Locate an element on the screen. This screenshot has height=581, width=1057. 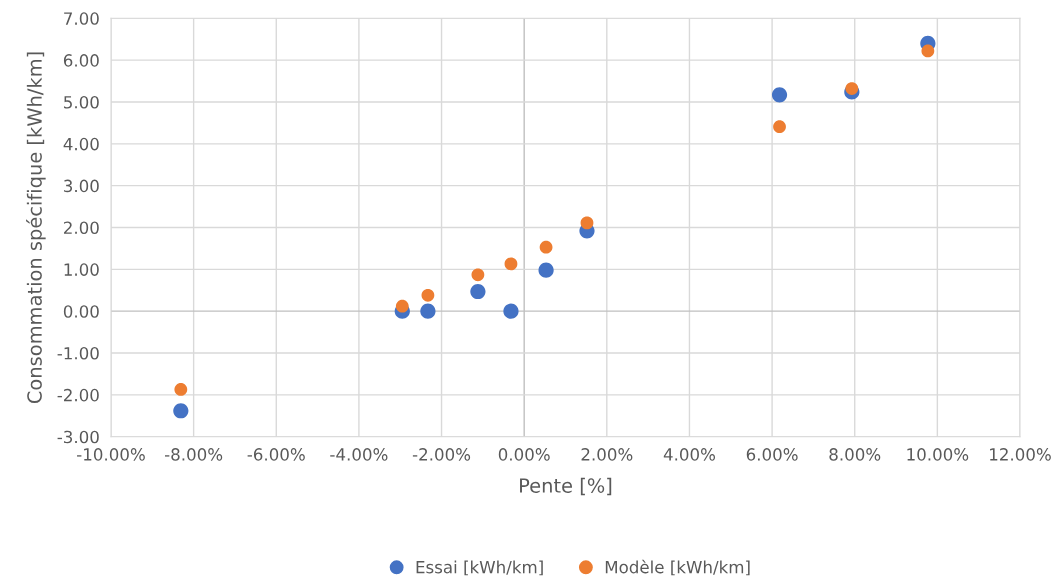
x-tick-label: 12.00% is located at coordinates (1020, 454).